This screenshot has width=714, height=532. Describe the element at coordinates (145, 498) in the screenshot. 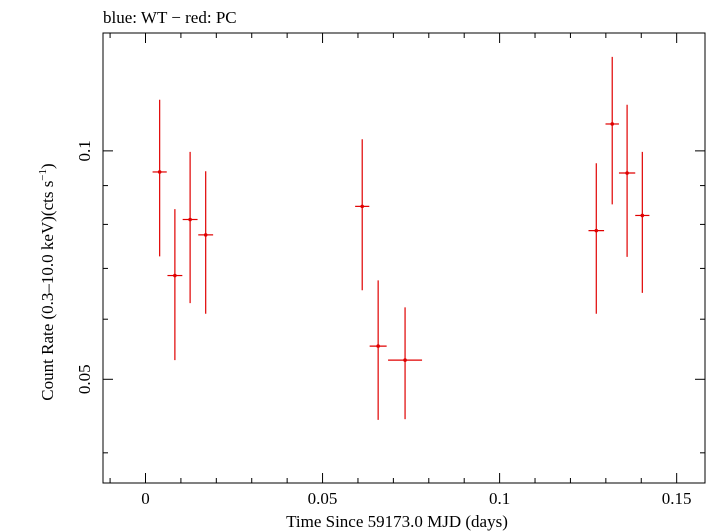

I see `x-tick-label: 0` at that location.